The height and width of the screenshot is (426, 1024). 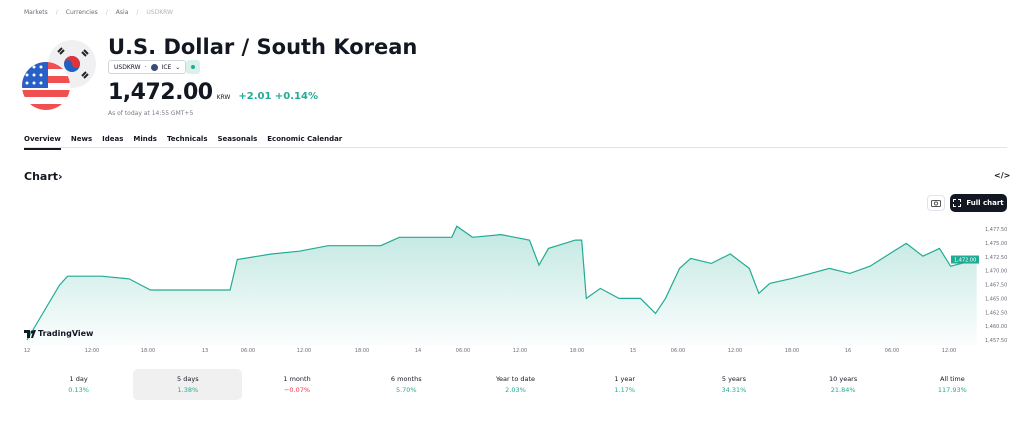 What do you see at coordinates (305, 139) in the screenshot?
I see `tab-economic-calendar: Economic Calendar` at bounding box center [305, 139].